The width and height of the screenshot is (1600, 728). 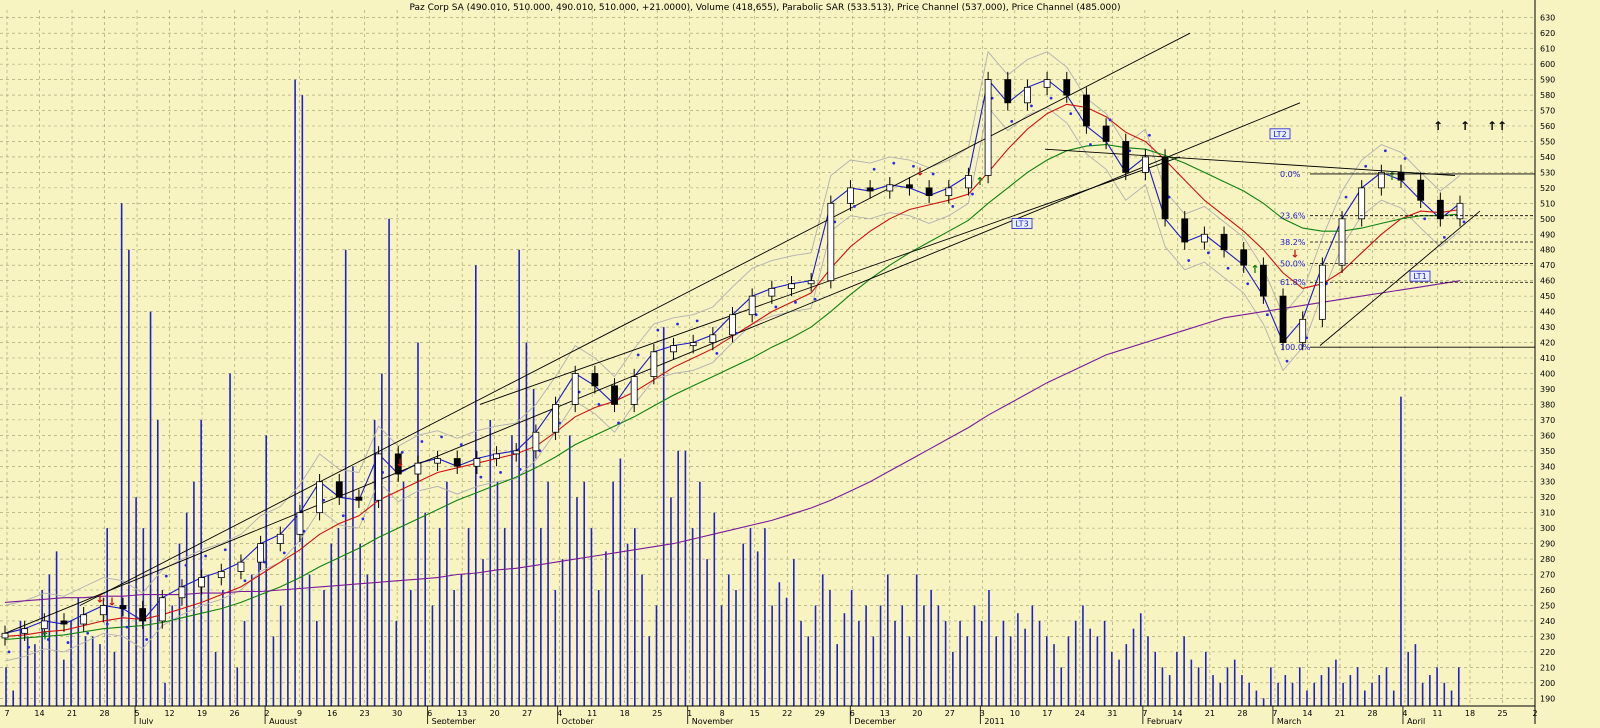 What do you see at coordinates (1502, 713) in the screenshot?
I see `x-tick-label: 25` at bounding box center [1502, 713].